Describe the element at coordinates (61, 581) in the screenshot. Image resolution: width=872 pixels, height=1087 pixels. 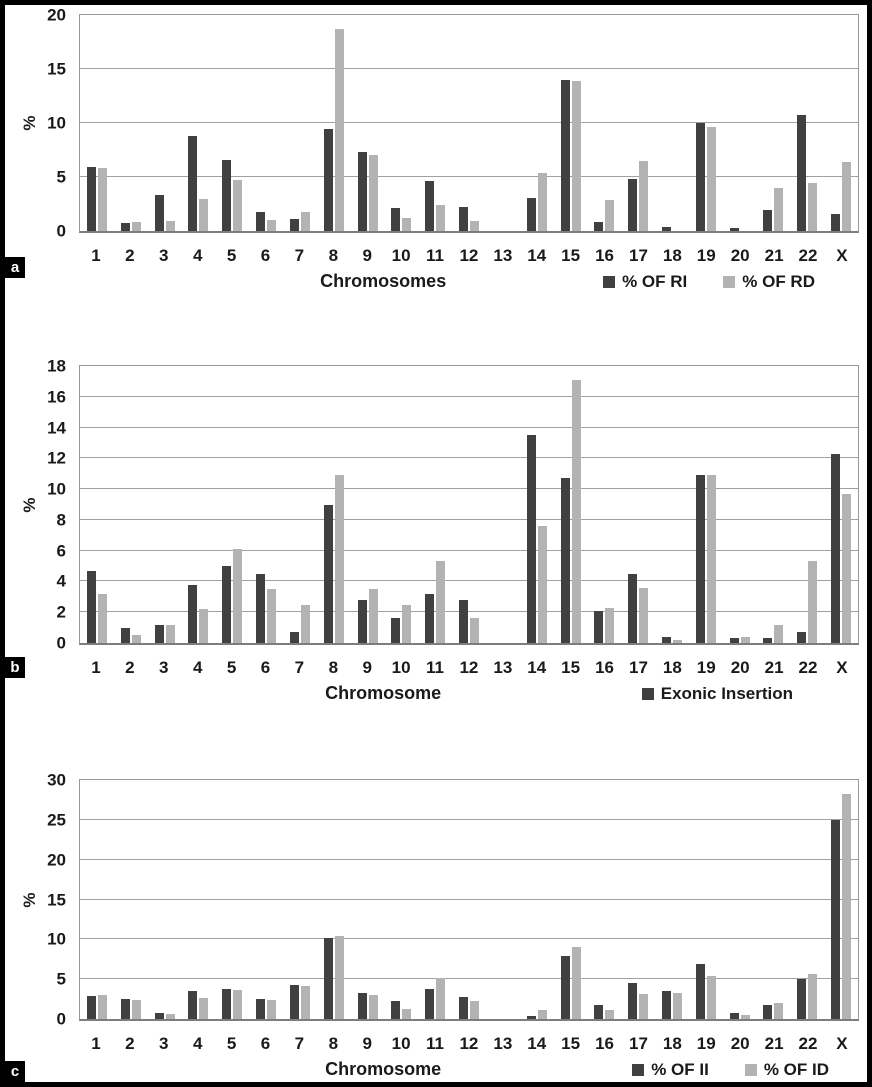
I see `y-tick-label: 4` at that location.